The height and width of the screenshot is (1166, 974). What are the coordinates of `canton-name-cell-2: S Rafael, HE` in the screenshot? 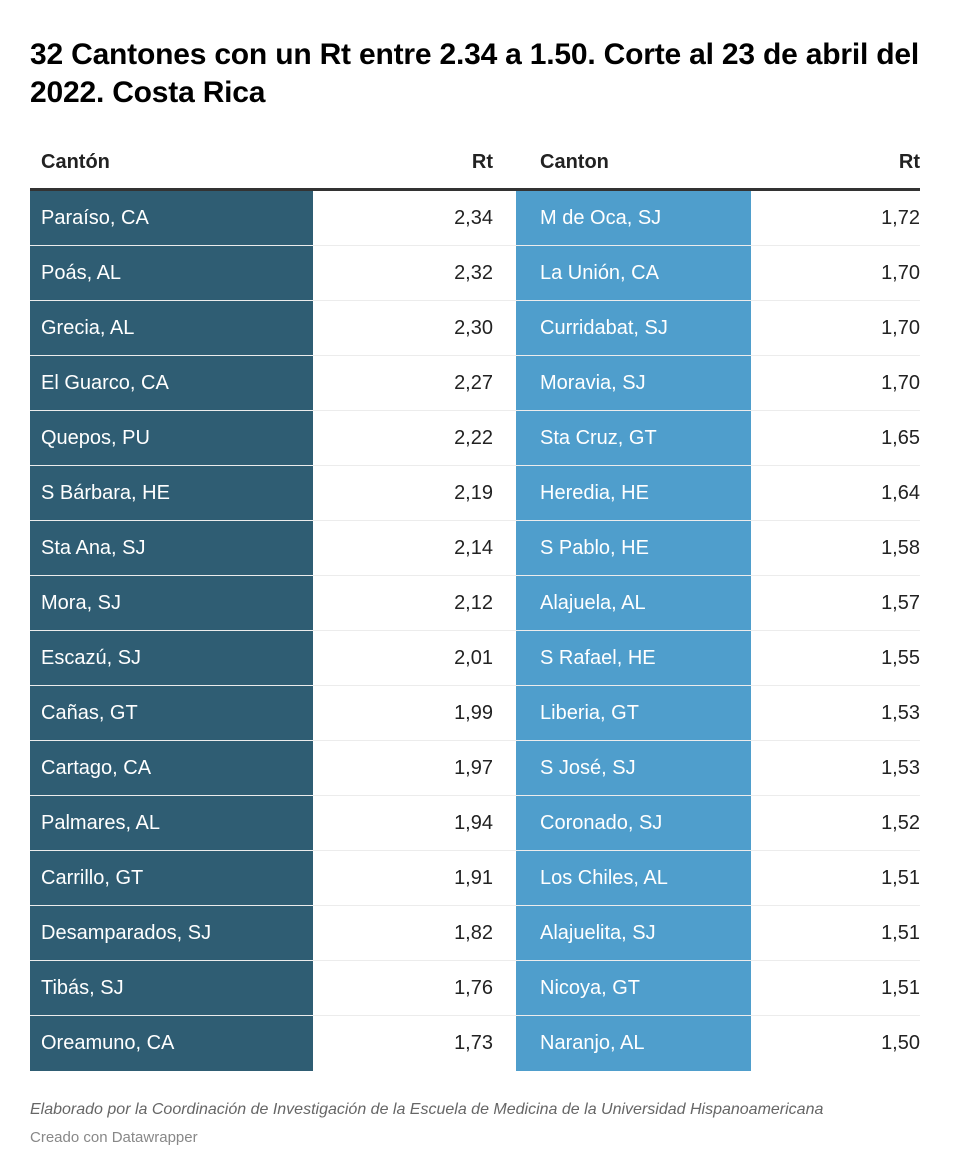 It's located at (633, 658).